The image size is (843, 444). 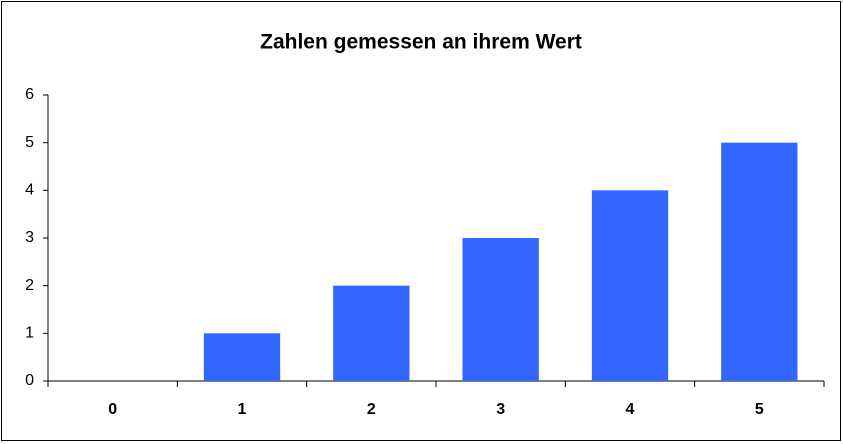 I want to click on x-tick-label: 0, so click(x=112, y=409).